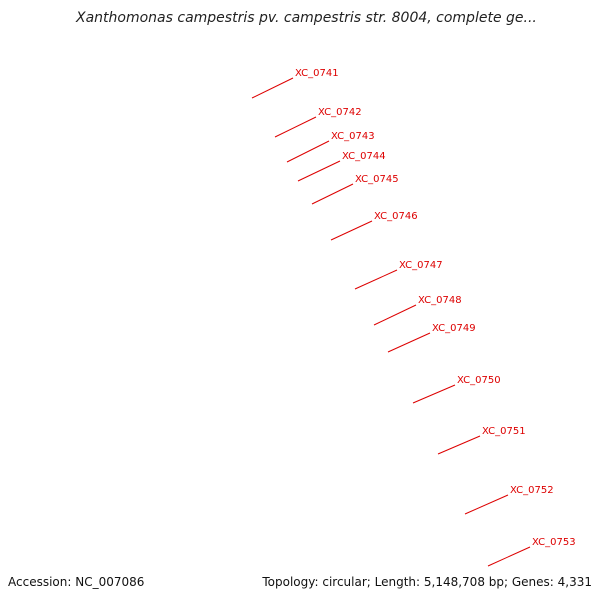 This screenshot has height=600, width=600. I want to click on gene-label: XC_0751, so click(504, 431).